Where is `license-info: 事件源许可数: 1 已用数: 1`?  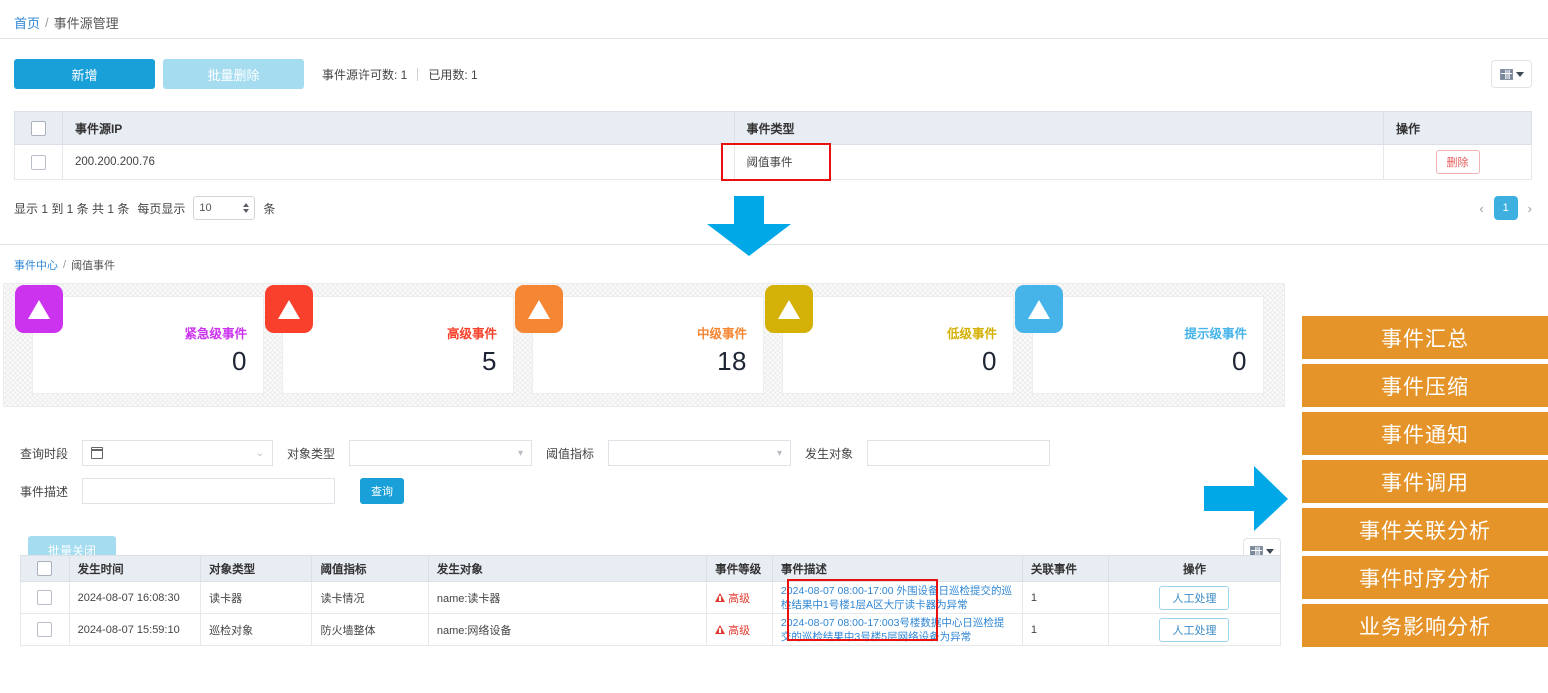 license-info: 事件源许可数: 1 已用数: 1 is located at coordinates (400, 74).